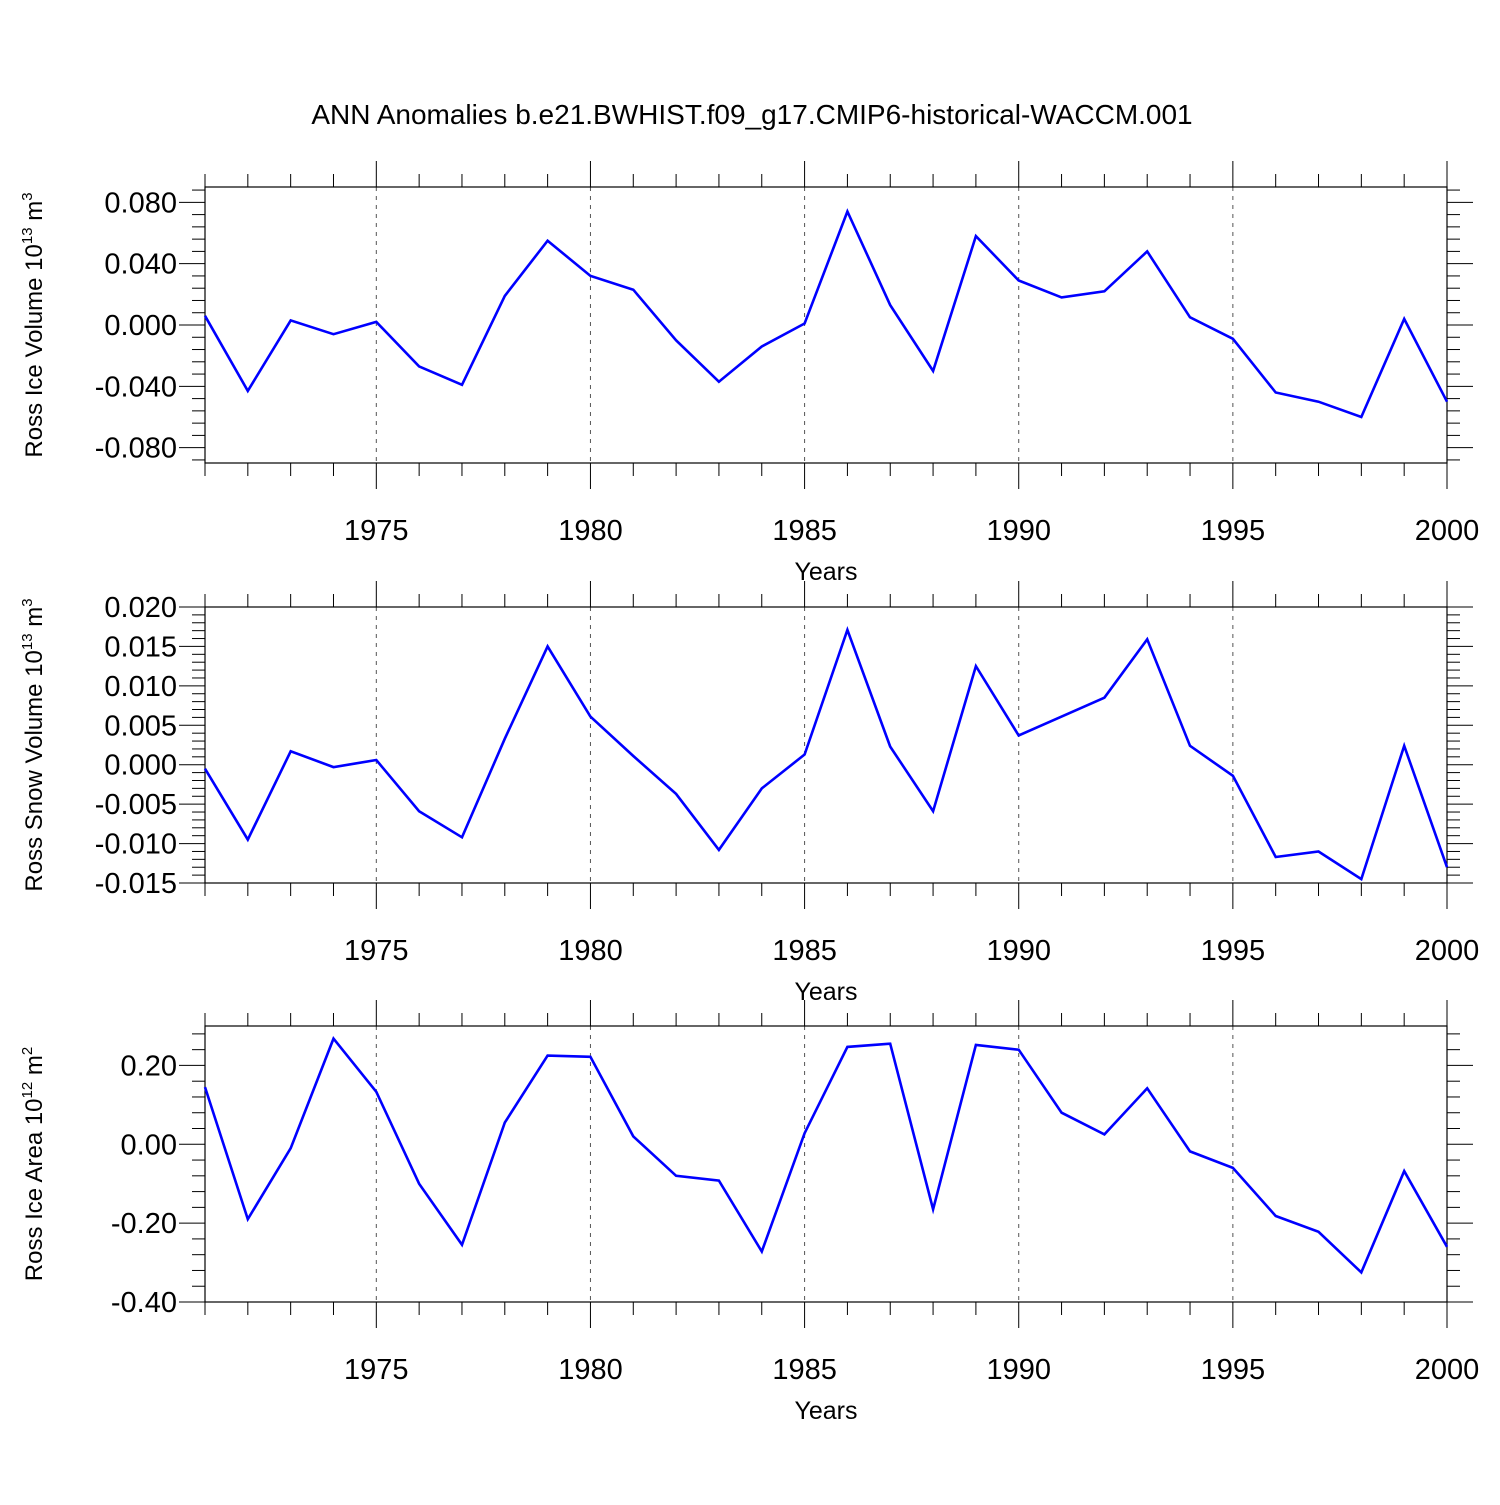  What do you see at coordinates (136, 805) in the screenshot?
I see `y-tick-label: -0.005` at bounding box center [136, 805].